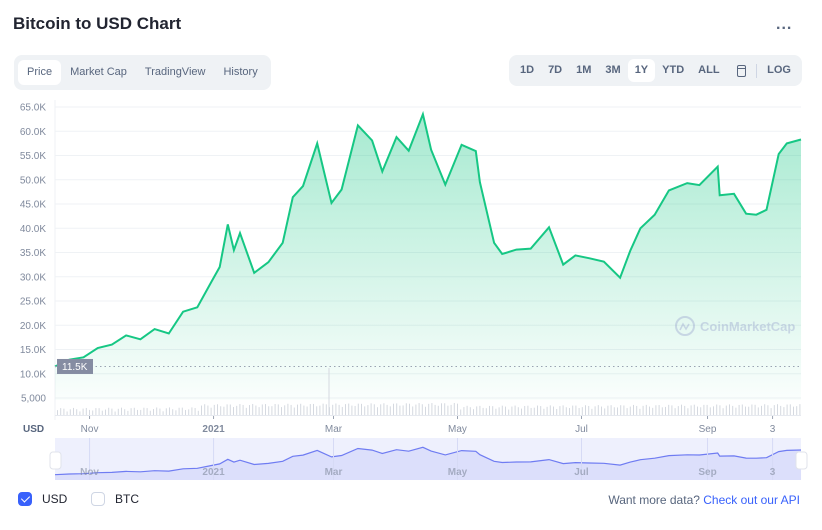 Image resolution: width=822 pixels, height=530 pixels. Describe the element at coordinates (741, 70) in the screenshot. I see `calendar-icon` at that location.